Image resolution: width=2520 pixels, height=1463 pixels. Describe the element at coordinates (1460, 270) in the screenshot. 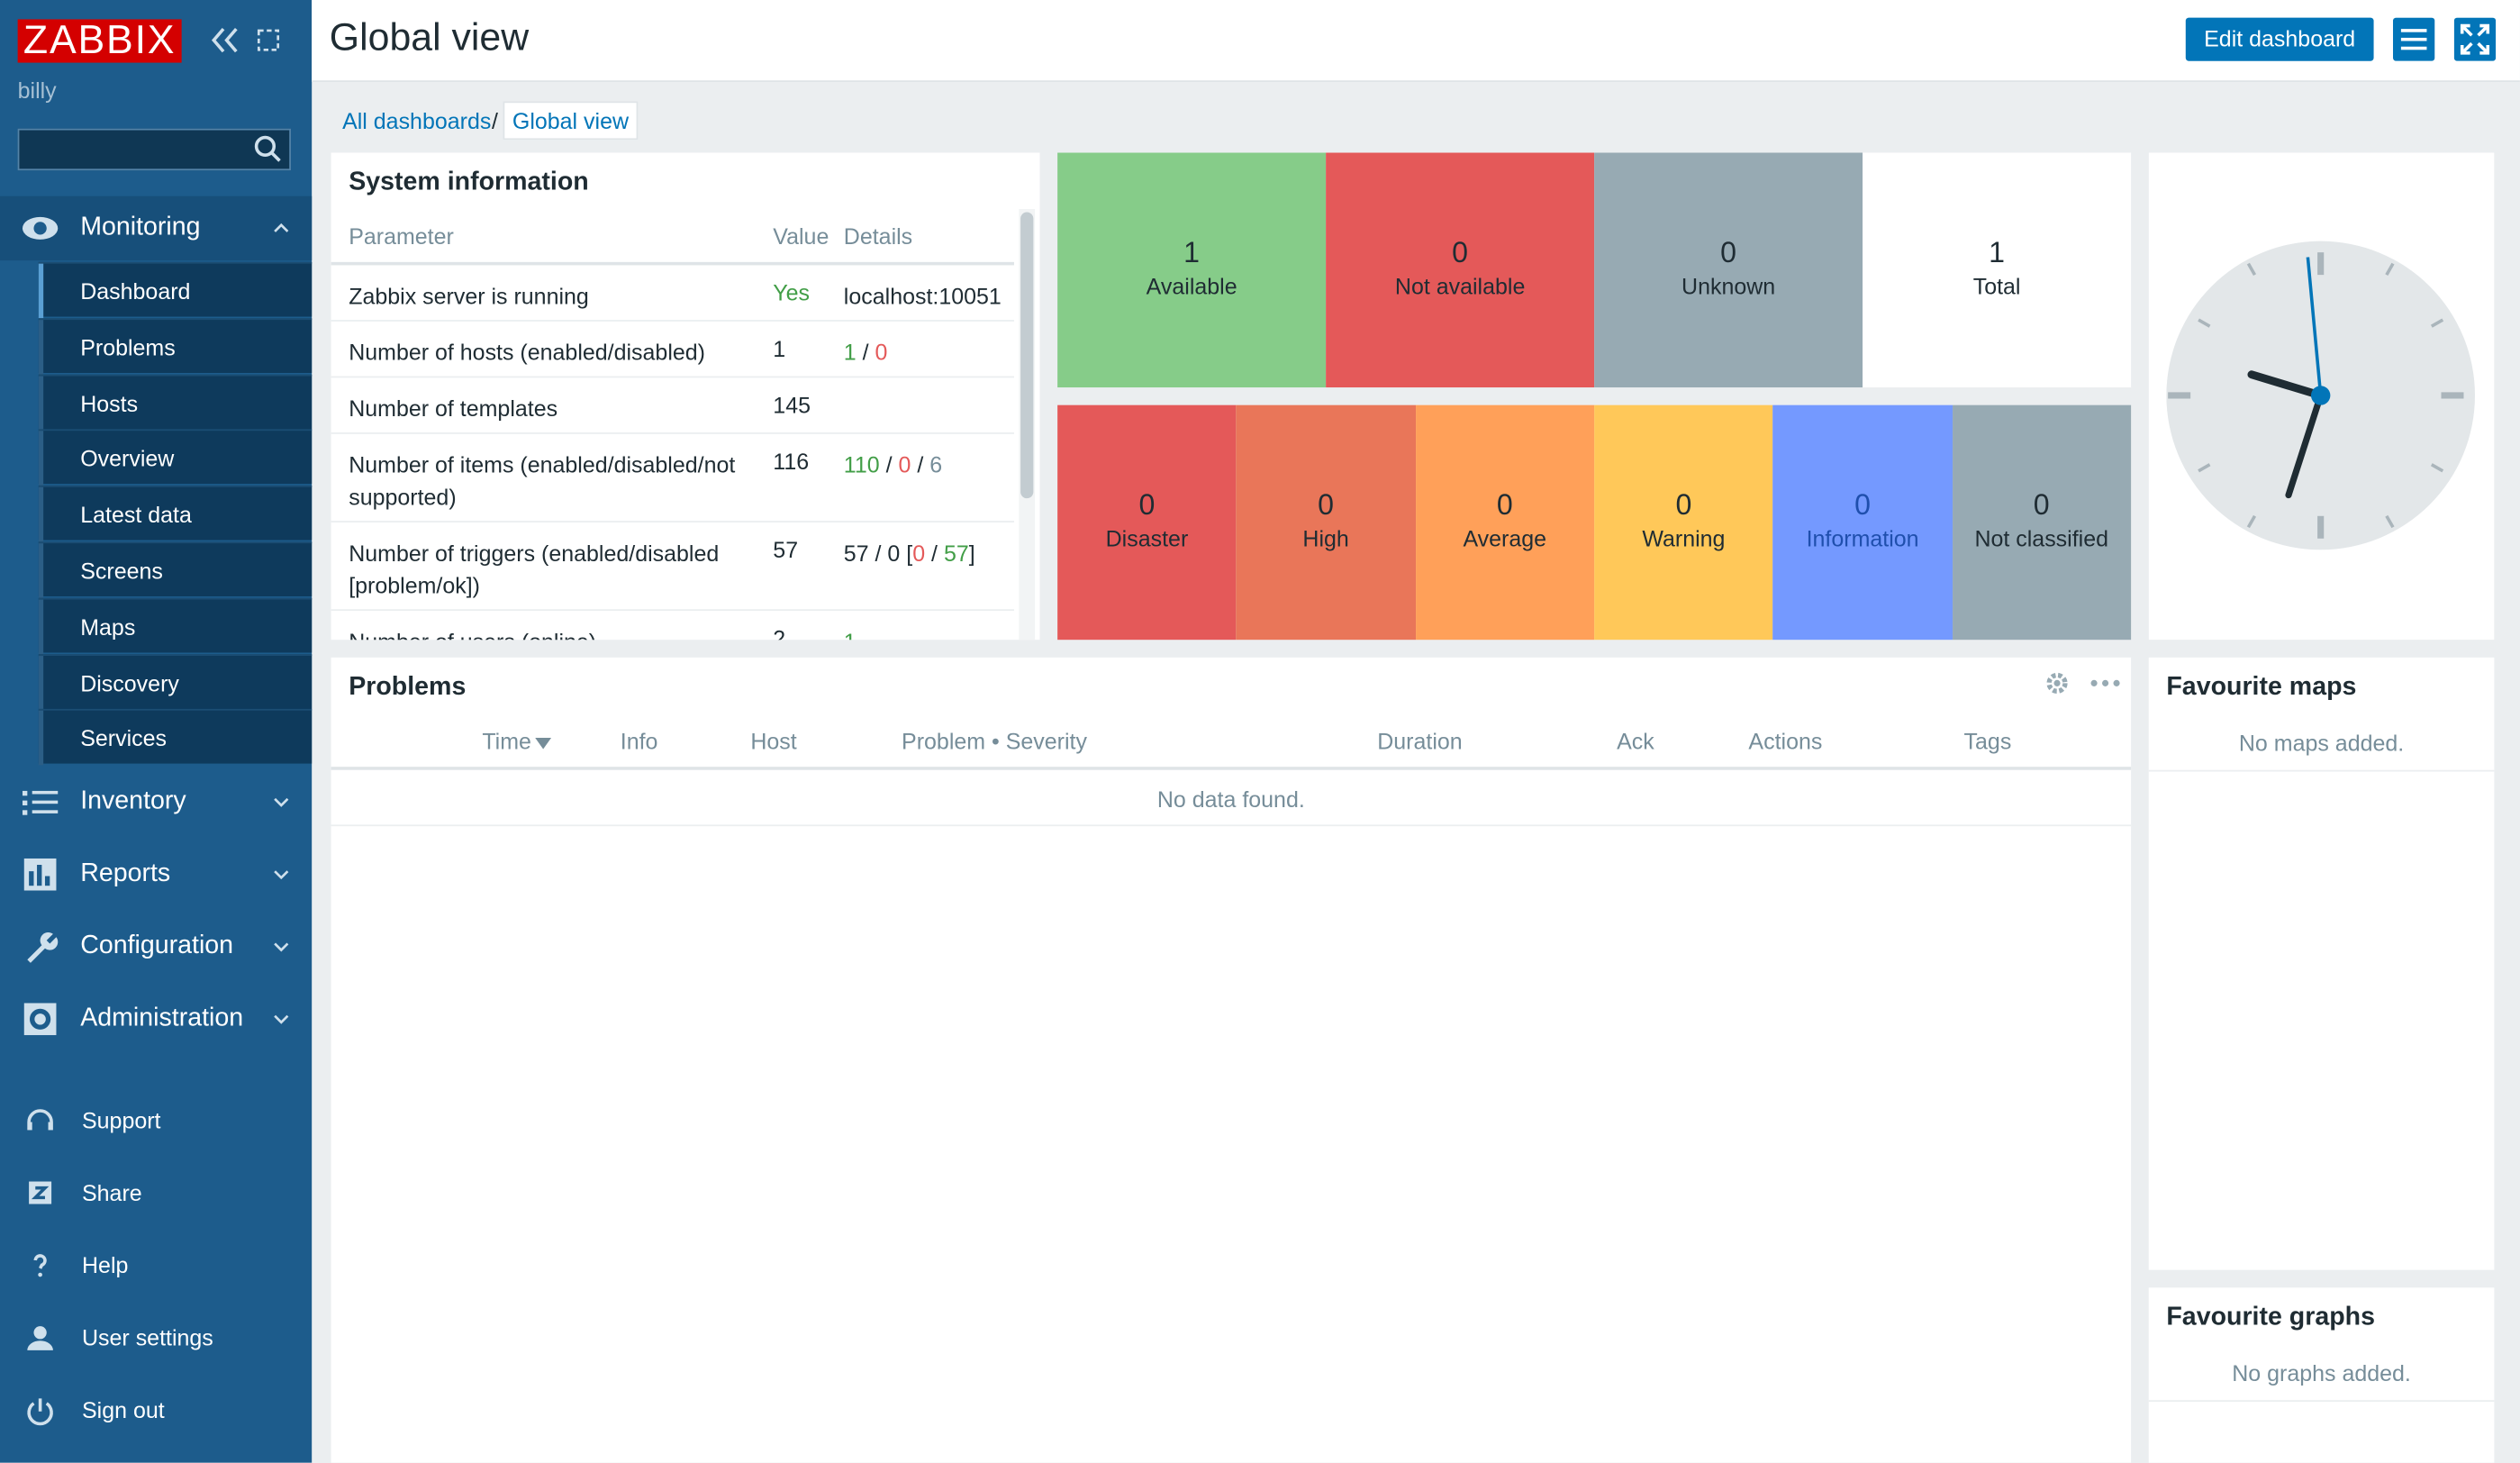

I see `status-cell: 0 Not available` at that location.